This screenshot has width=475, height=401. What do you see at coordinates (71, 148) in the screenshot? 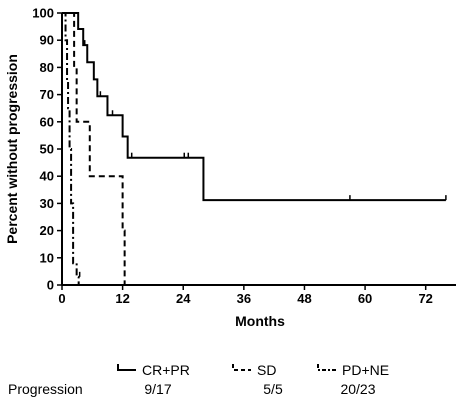
I see `series-line-pd-ne` at bounding box center [71, 148].